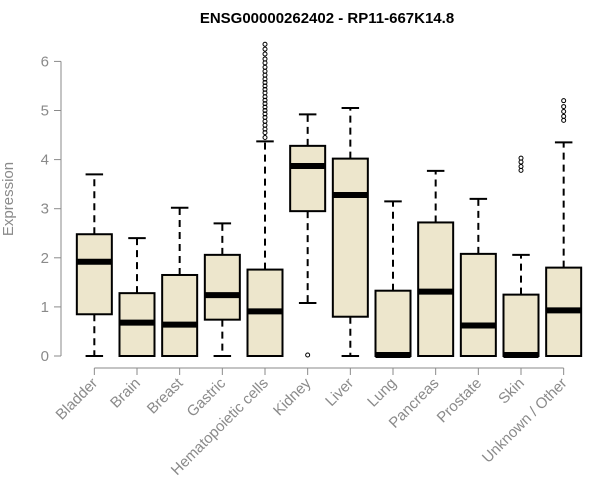 This screenshot has height=500, width=600. Describe the element at coordinates (460, 401) in the screenshot. I see `x-tick-label: Prostate` at that location.